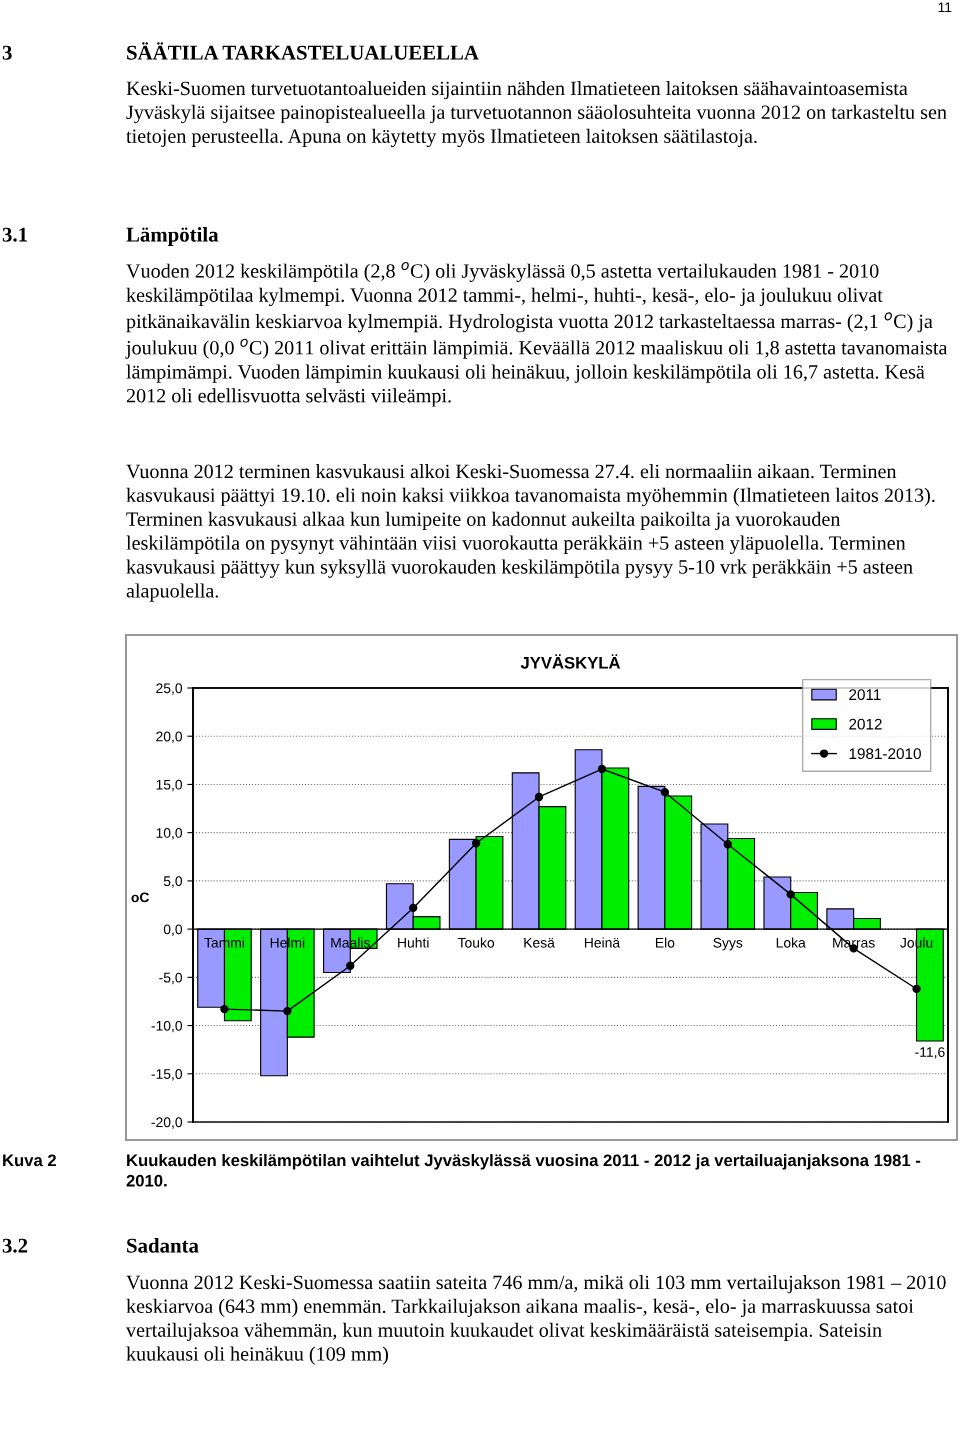  Describe the element at coordinates (885, 754) in the screenshot. I see `legend-label: 1981-2010` at that location.